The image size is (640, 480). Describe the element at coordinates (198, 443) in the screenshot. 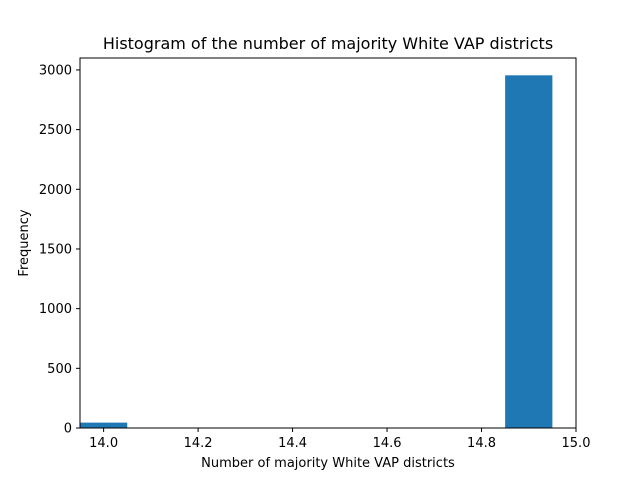

I see `x-tick-label: 14.2` at that location.